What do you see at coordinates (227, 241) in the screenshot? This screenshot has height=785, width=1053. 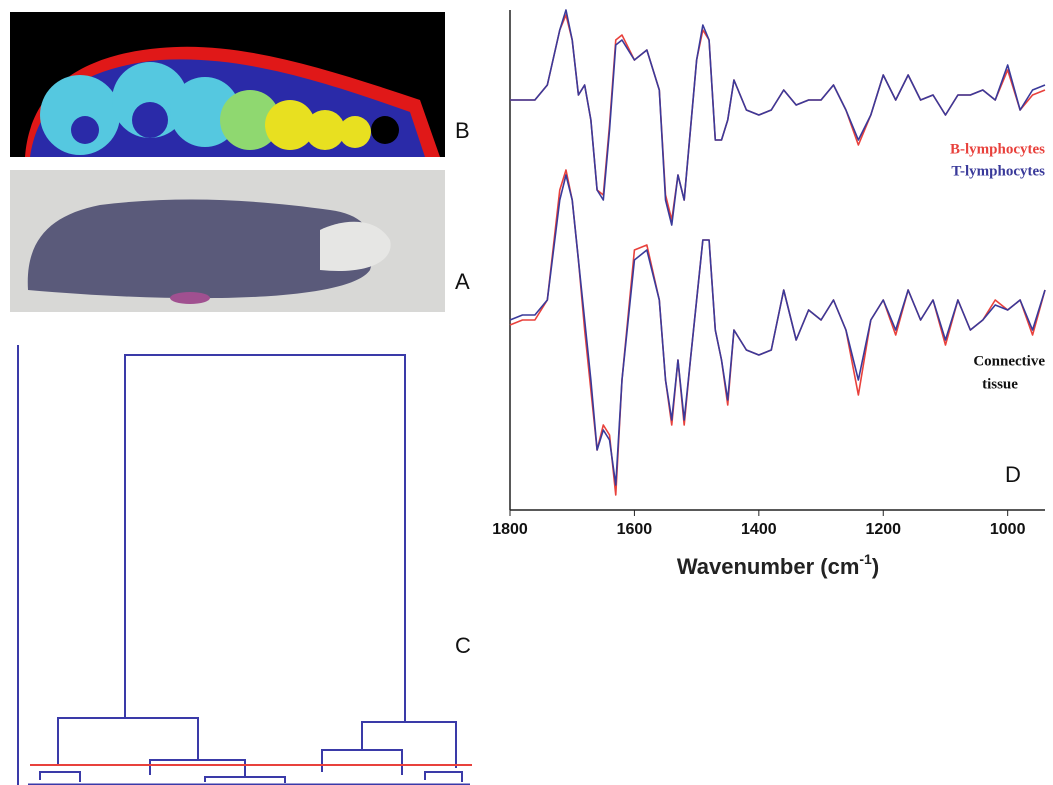 I see `histology-image` at bounding box center [227, 241].